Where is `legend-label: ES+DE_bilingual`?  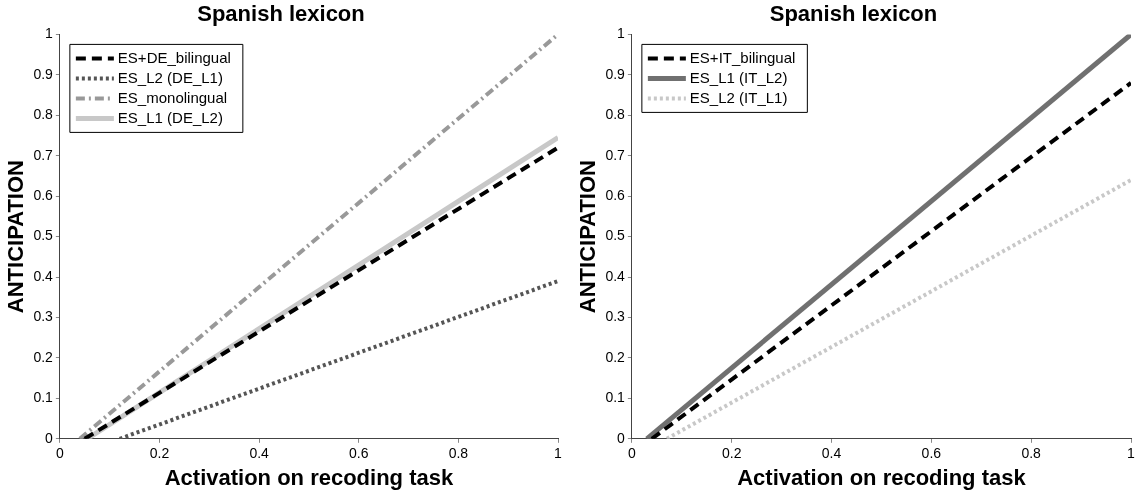 legend-label: ES+DE_bilingual is located at coordinates (174, 57).